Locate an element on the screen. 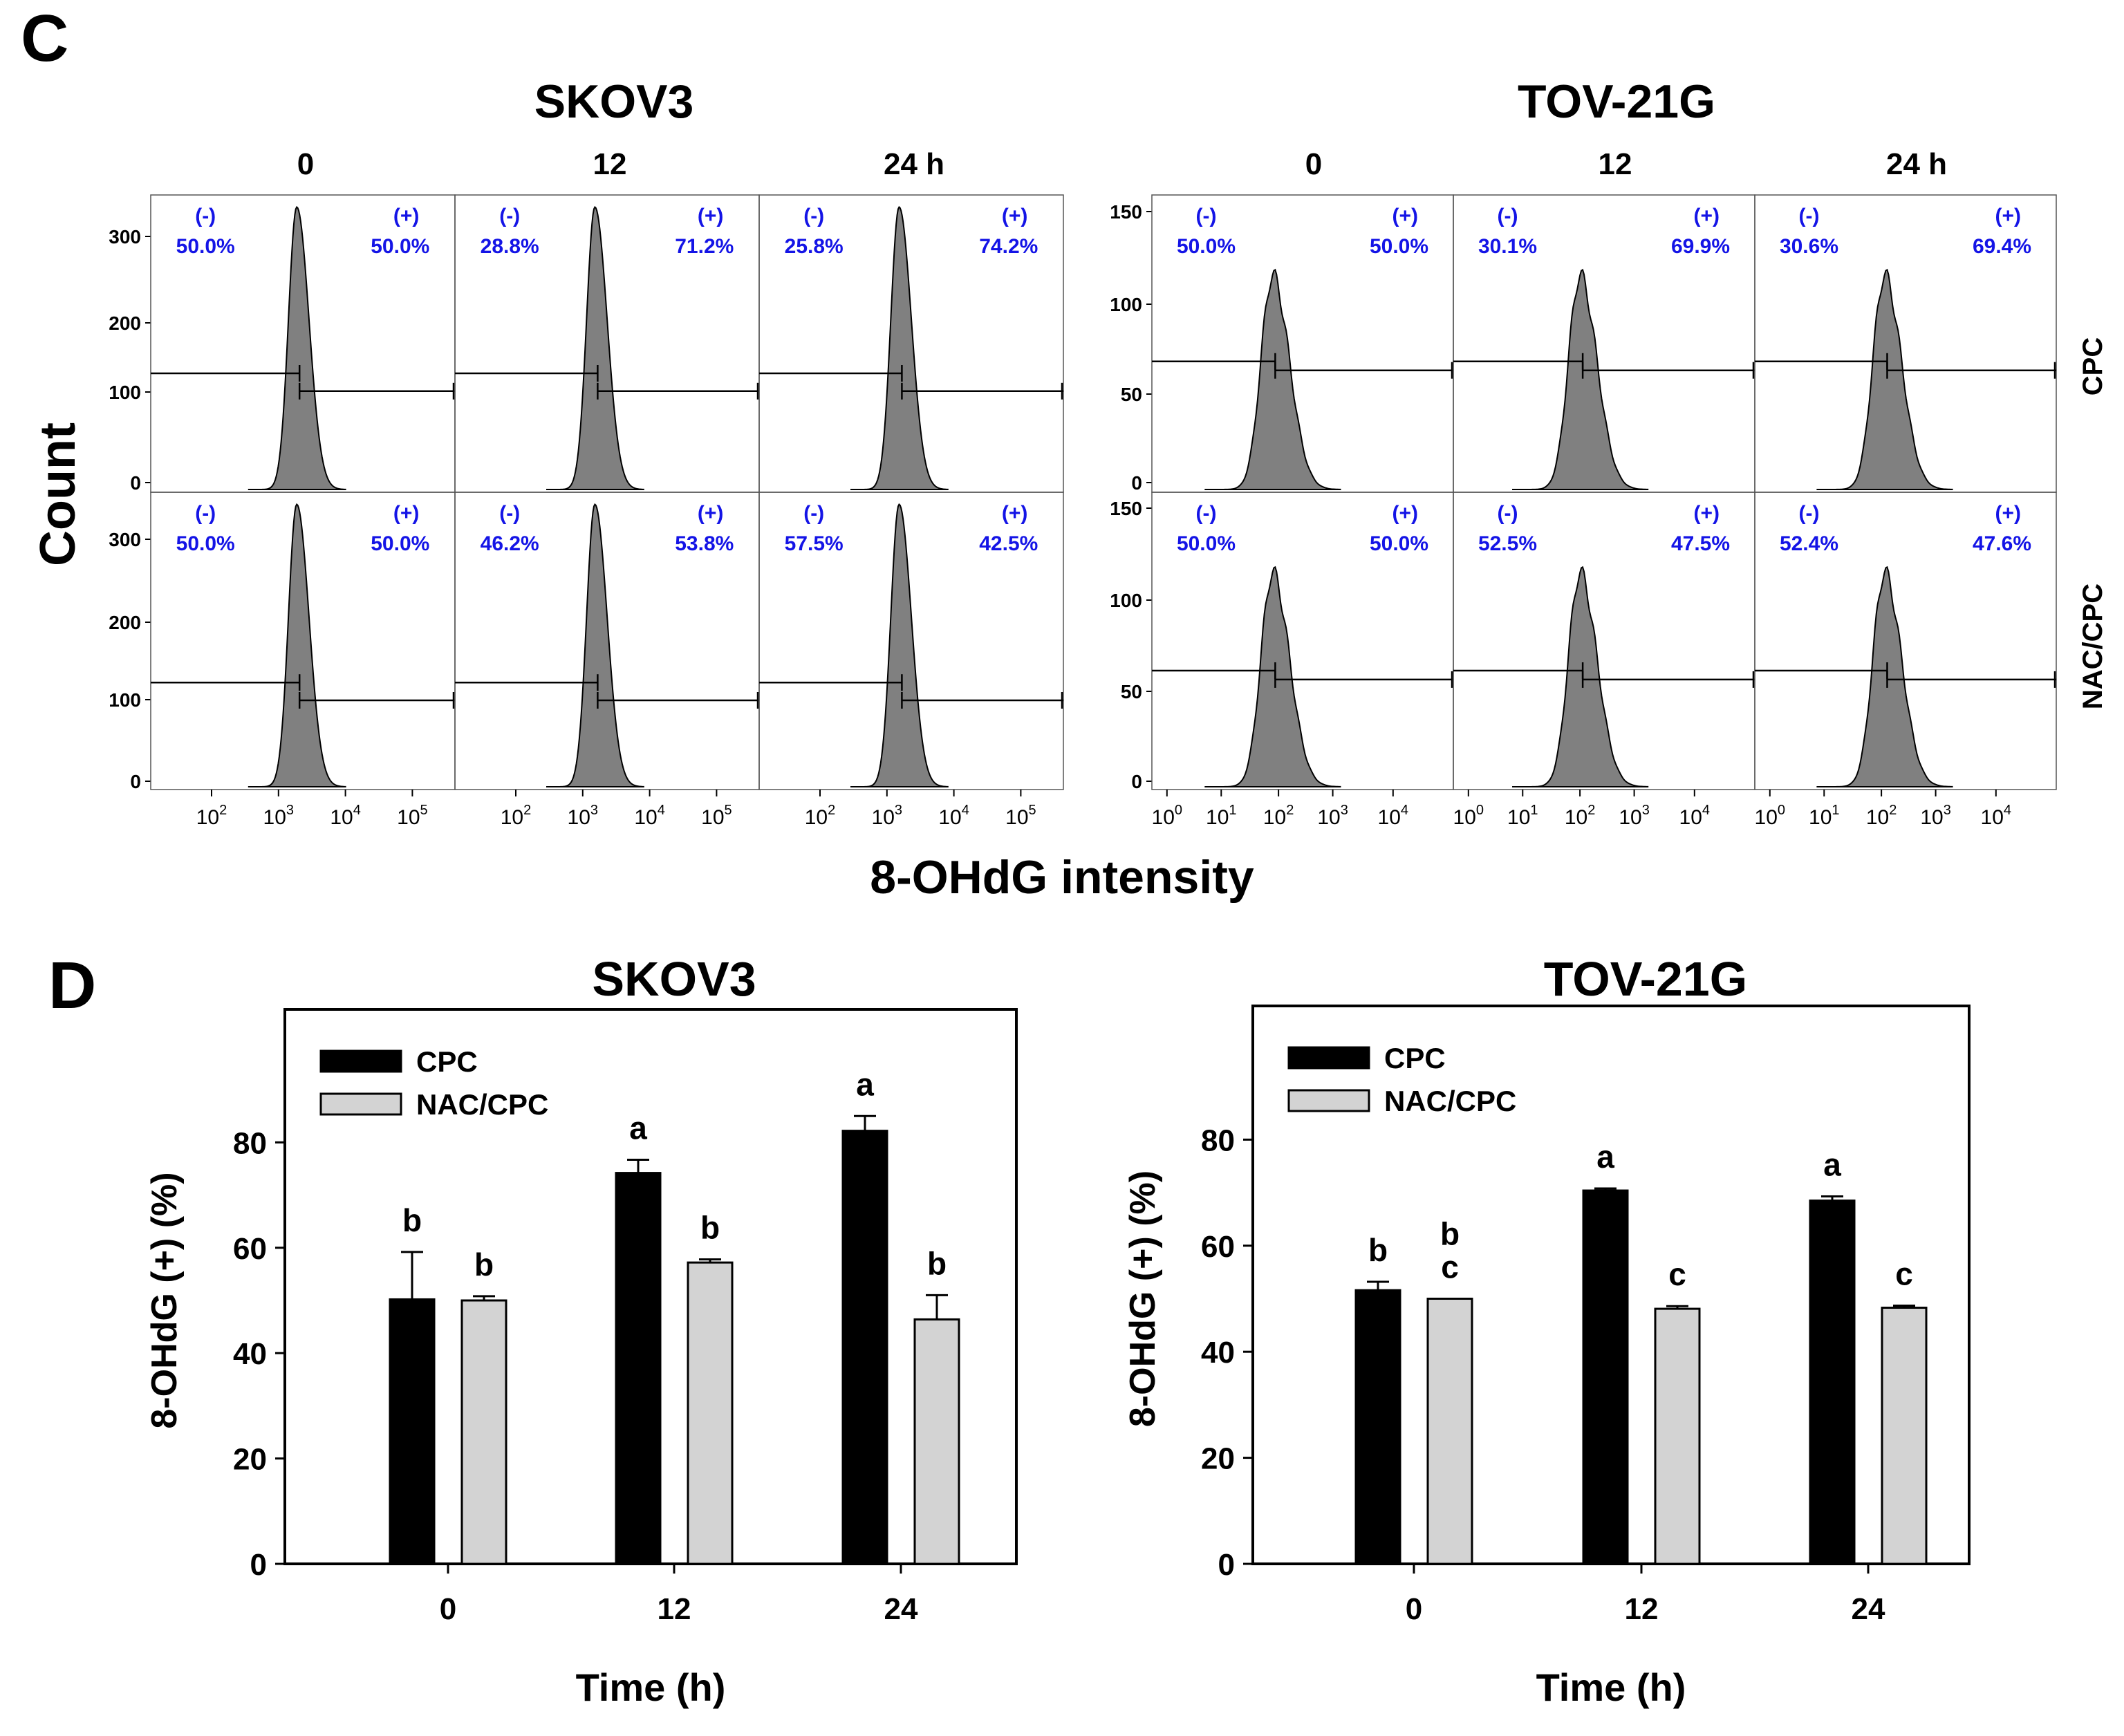 The width and height of the screenshot is (2124, 1736). legend-label: NAC/CPC is located at coordinates (1450, 1101).